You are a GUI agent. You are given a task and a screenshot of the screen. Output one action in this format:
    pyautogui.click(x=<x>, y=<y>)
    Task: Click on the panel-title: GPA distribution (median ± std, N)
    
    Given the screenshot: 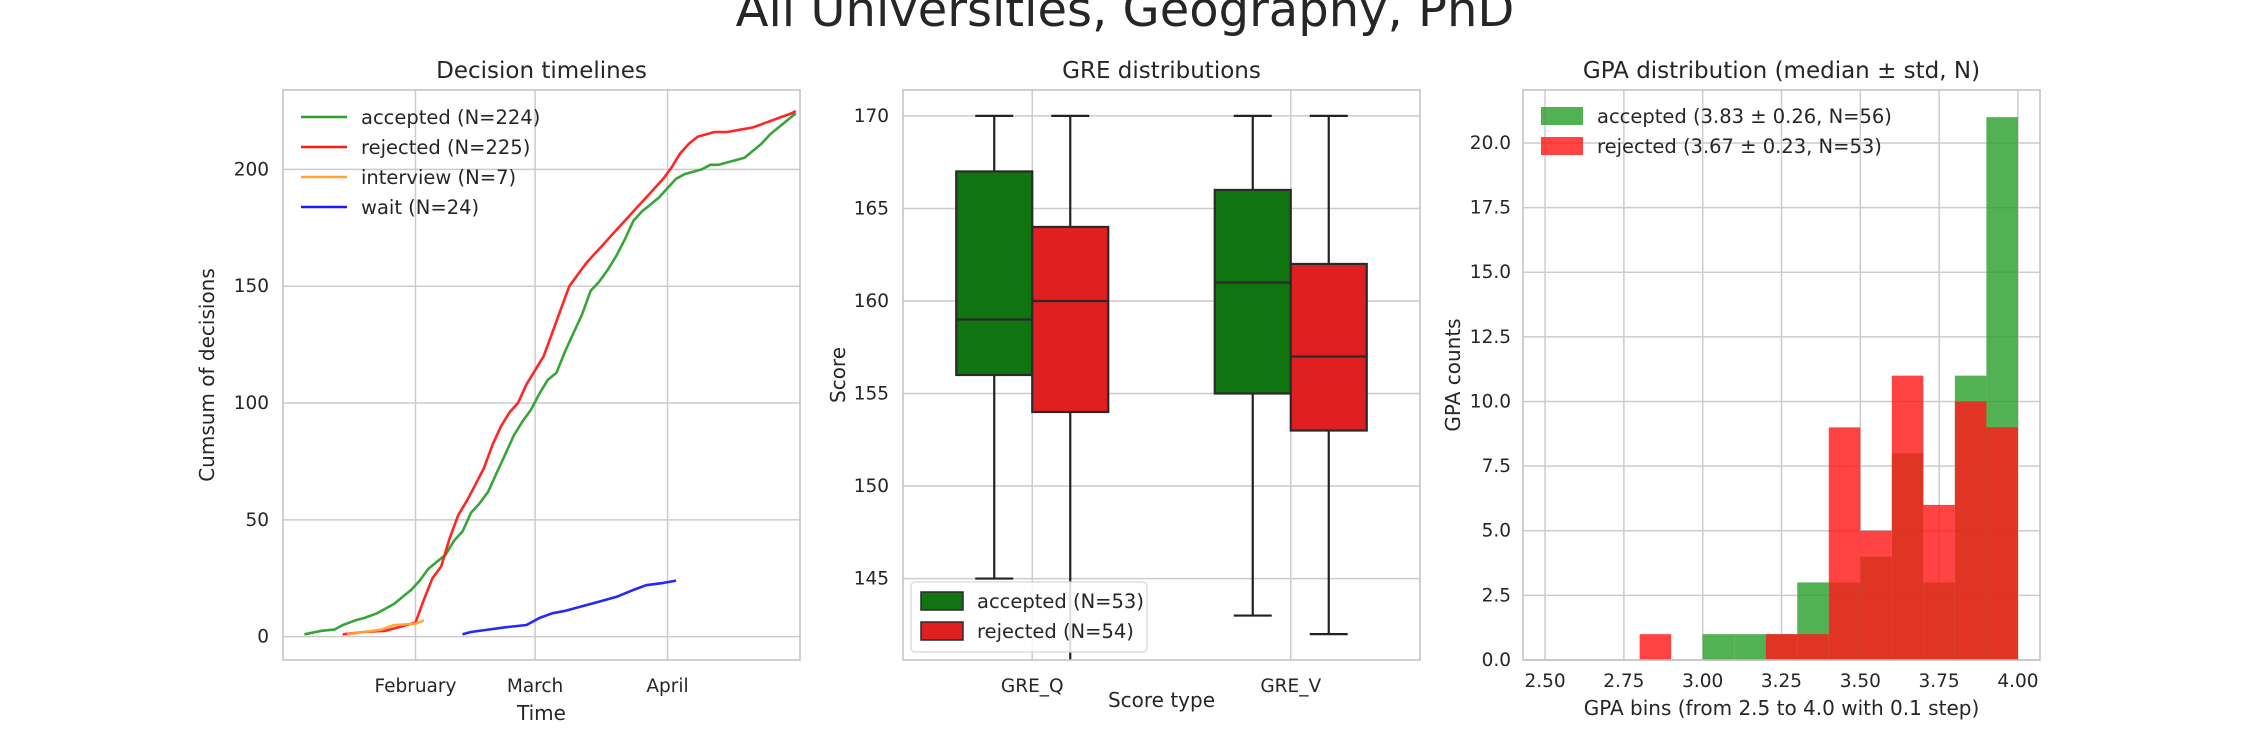 What is the action you would take?
    pyautogui.click(x=1781, y=71)
    